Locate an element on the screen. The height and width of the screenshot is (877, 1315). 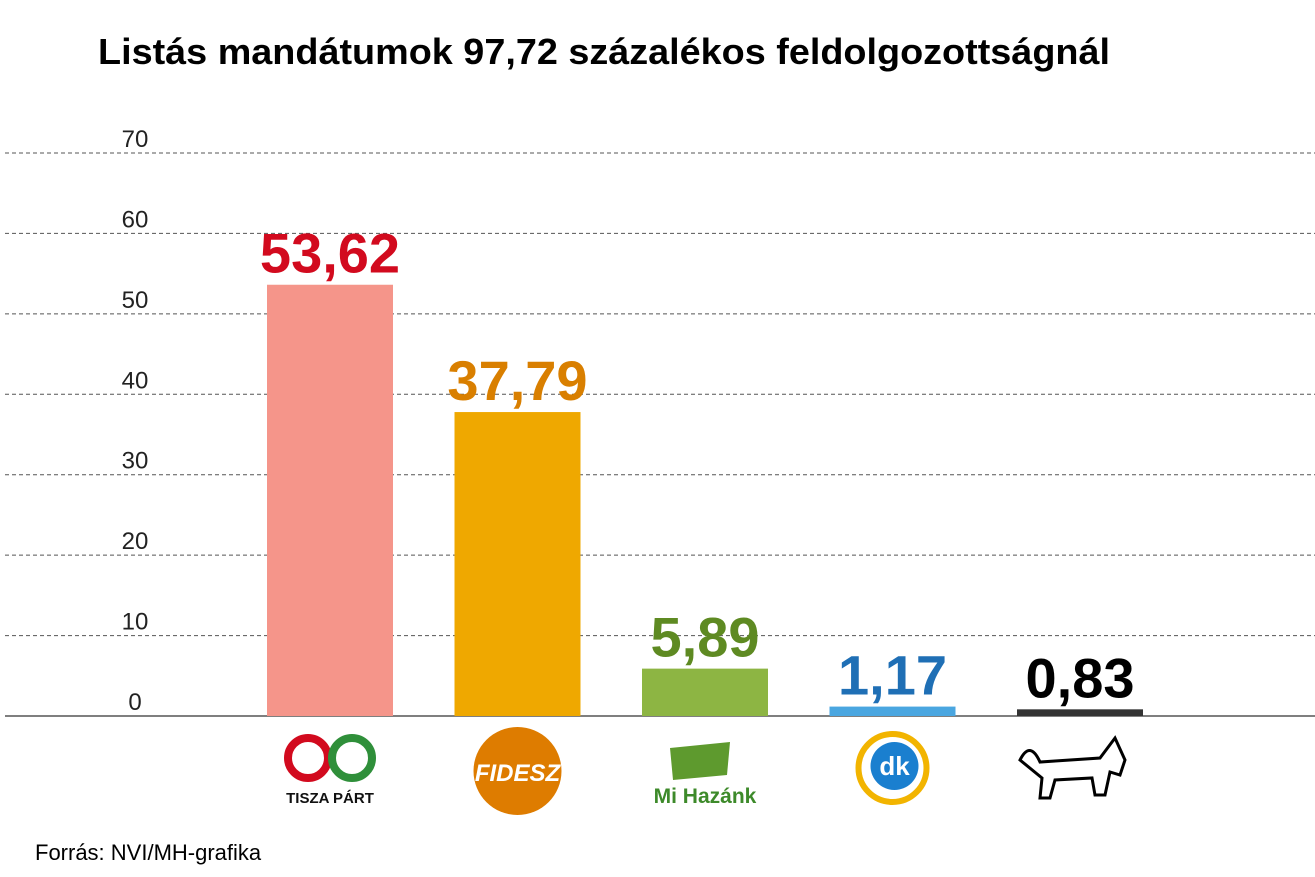
value-label: 5,89 is located at coordinates (705, 637).